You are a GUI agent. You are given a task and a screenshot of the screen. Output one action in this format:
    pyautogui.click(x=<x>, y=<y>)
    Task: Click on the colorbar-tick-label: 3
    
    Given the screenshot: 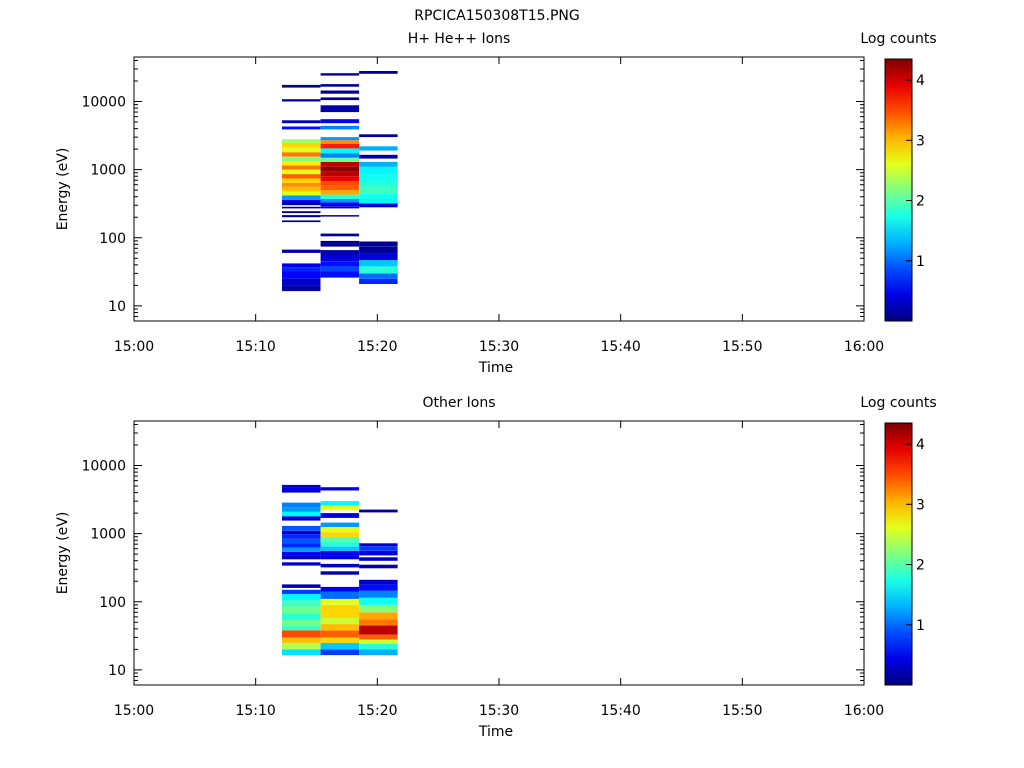 What is the action you would take?
    pyautogui.click(x=920, y=505)
    